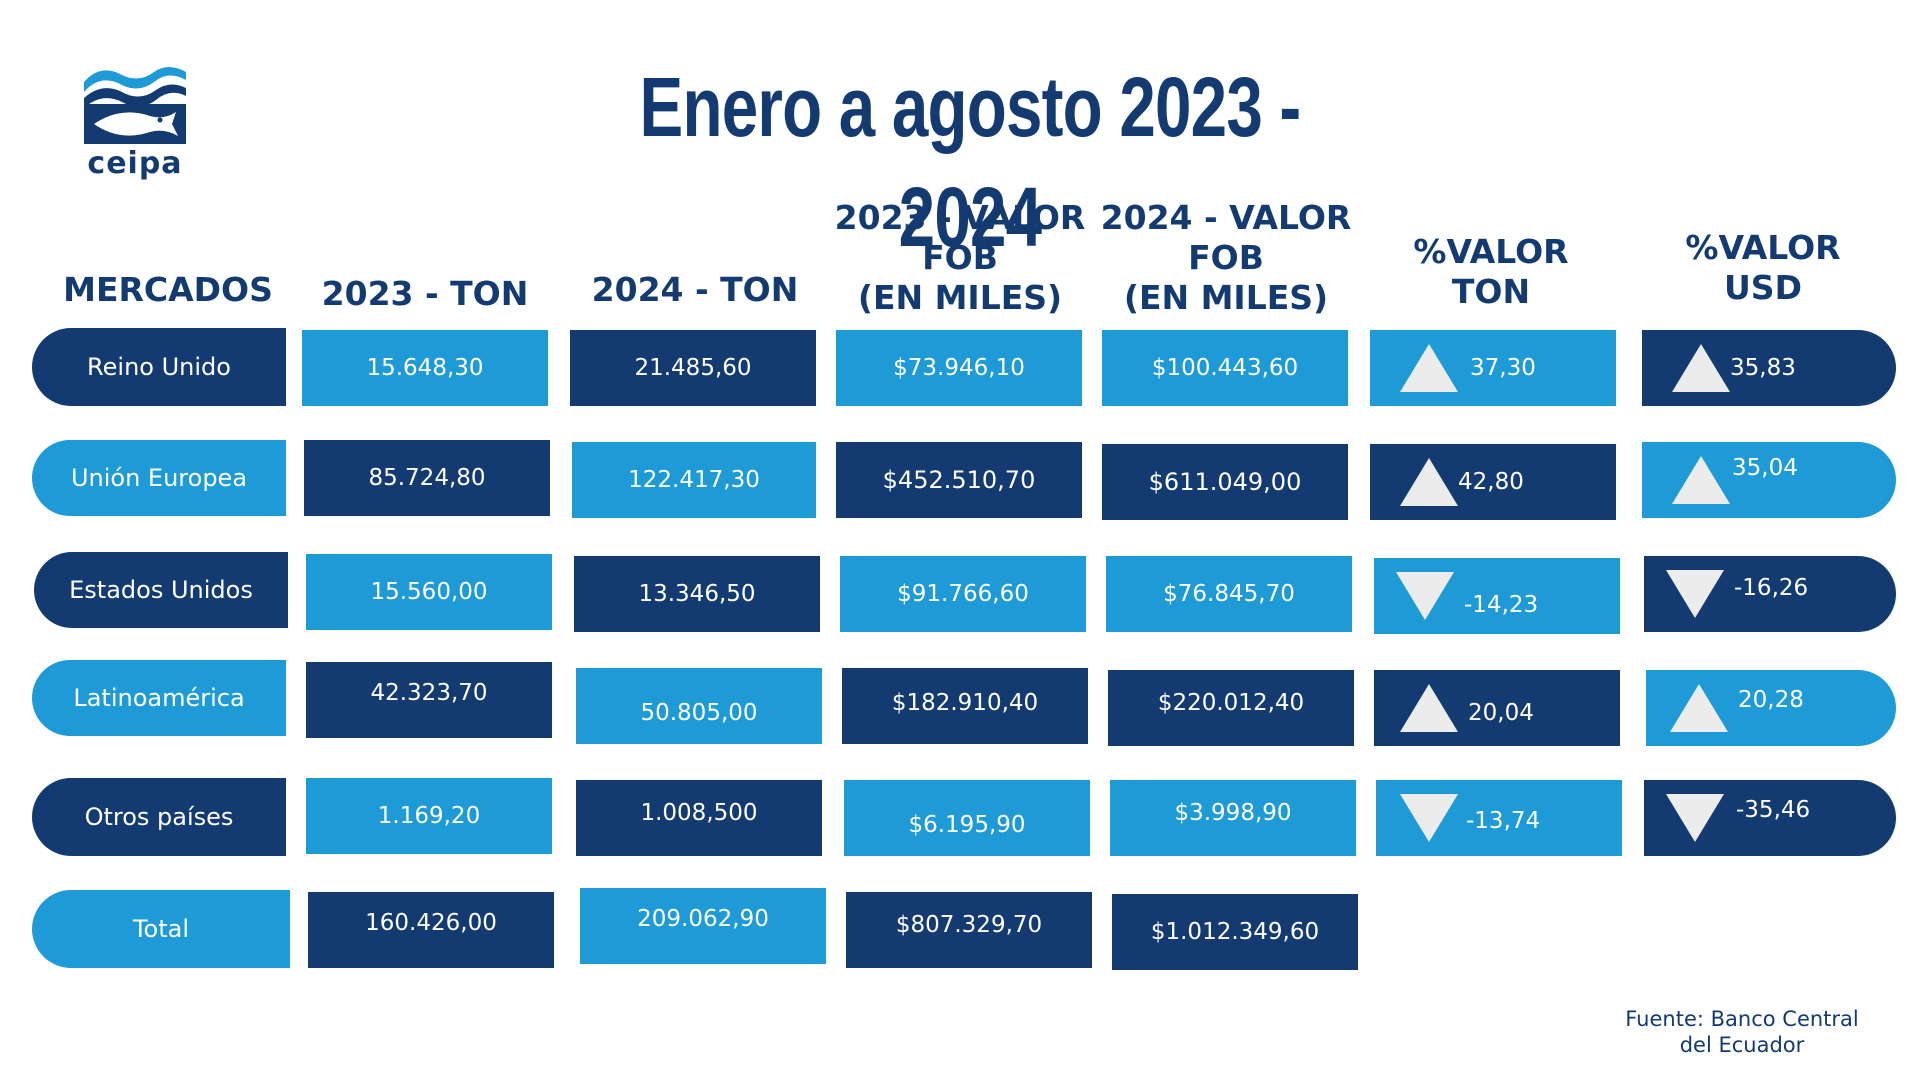 The height and width of the screenshot is (1080, 1920). What do you see at coordinates (168, 289) in the screenshot?
I see `header-mercados: MERCADOS` at bounding box center [168, 289].